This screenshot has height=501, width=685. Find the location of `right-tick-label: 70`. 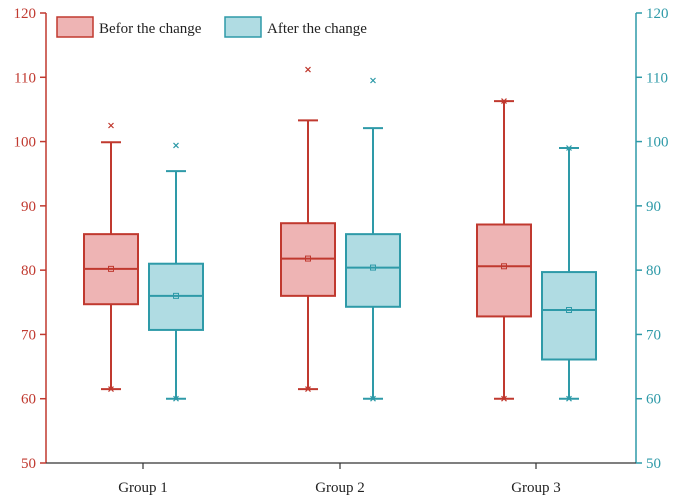

right-tick-label: 70 is located at coordinates (653, 335).